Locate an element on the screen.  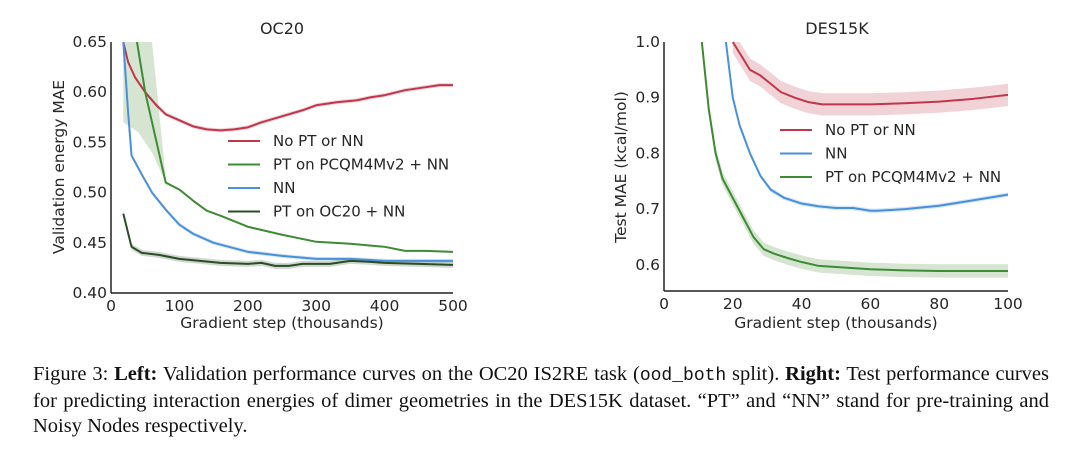
y-axis-label: Validation energy MAE is located at coordinates (59, 167).